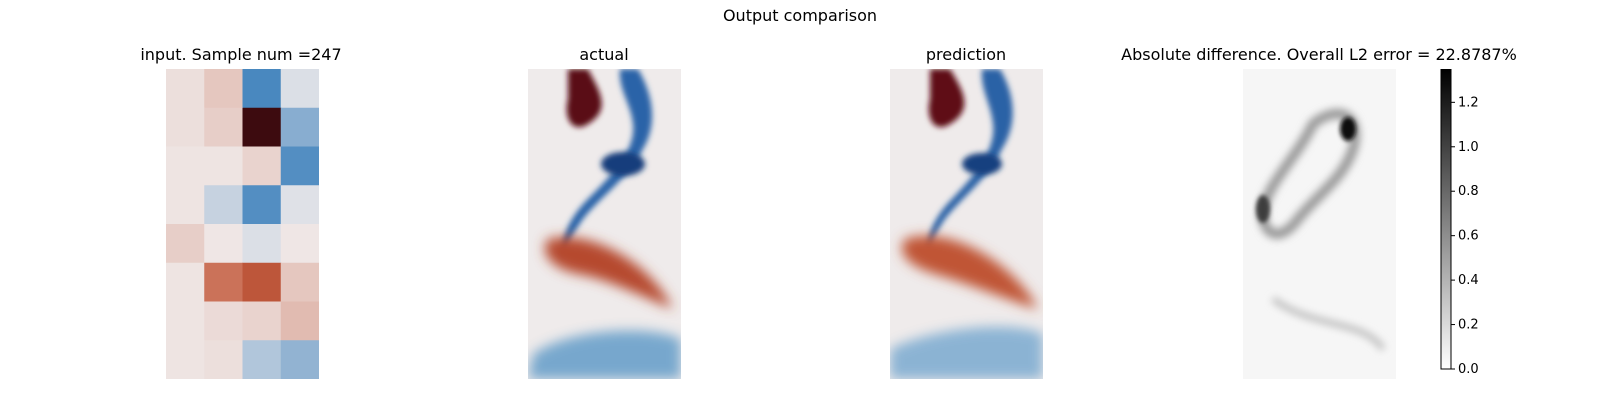 The height and width of the screenshot is (400, 1600). What do you see at coordinates (1468, 236) in the screenshot?
I see `colorbar-tick-label: 0.6` at bounding box center [1468, 236].